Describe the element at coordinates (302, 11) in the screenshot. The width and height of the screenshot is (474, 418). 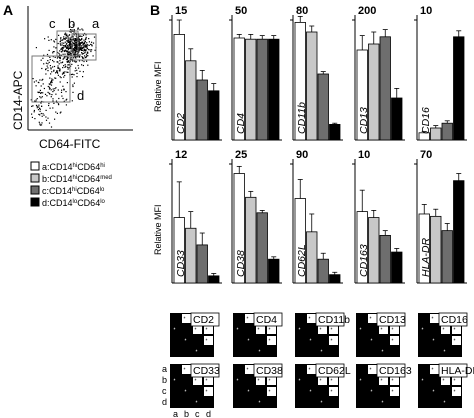
I see `chart-ymax-label: 80` at that location.